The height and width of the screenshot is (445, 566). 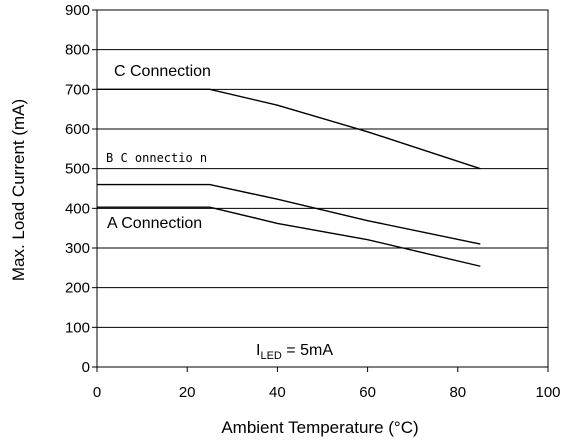 I want to click on b-connection-label: B C onnectio n, so click(x=156, y=158).